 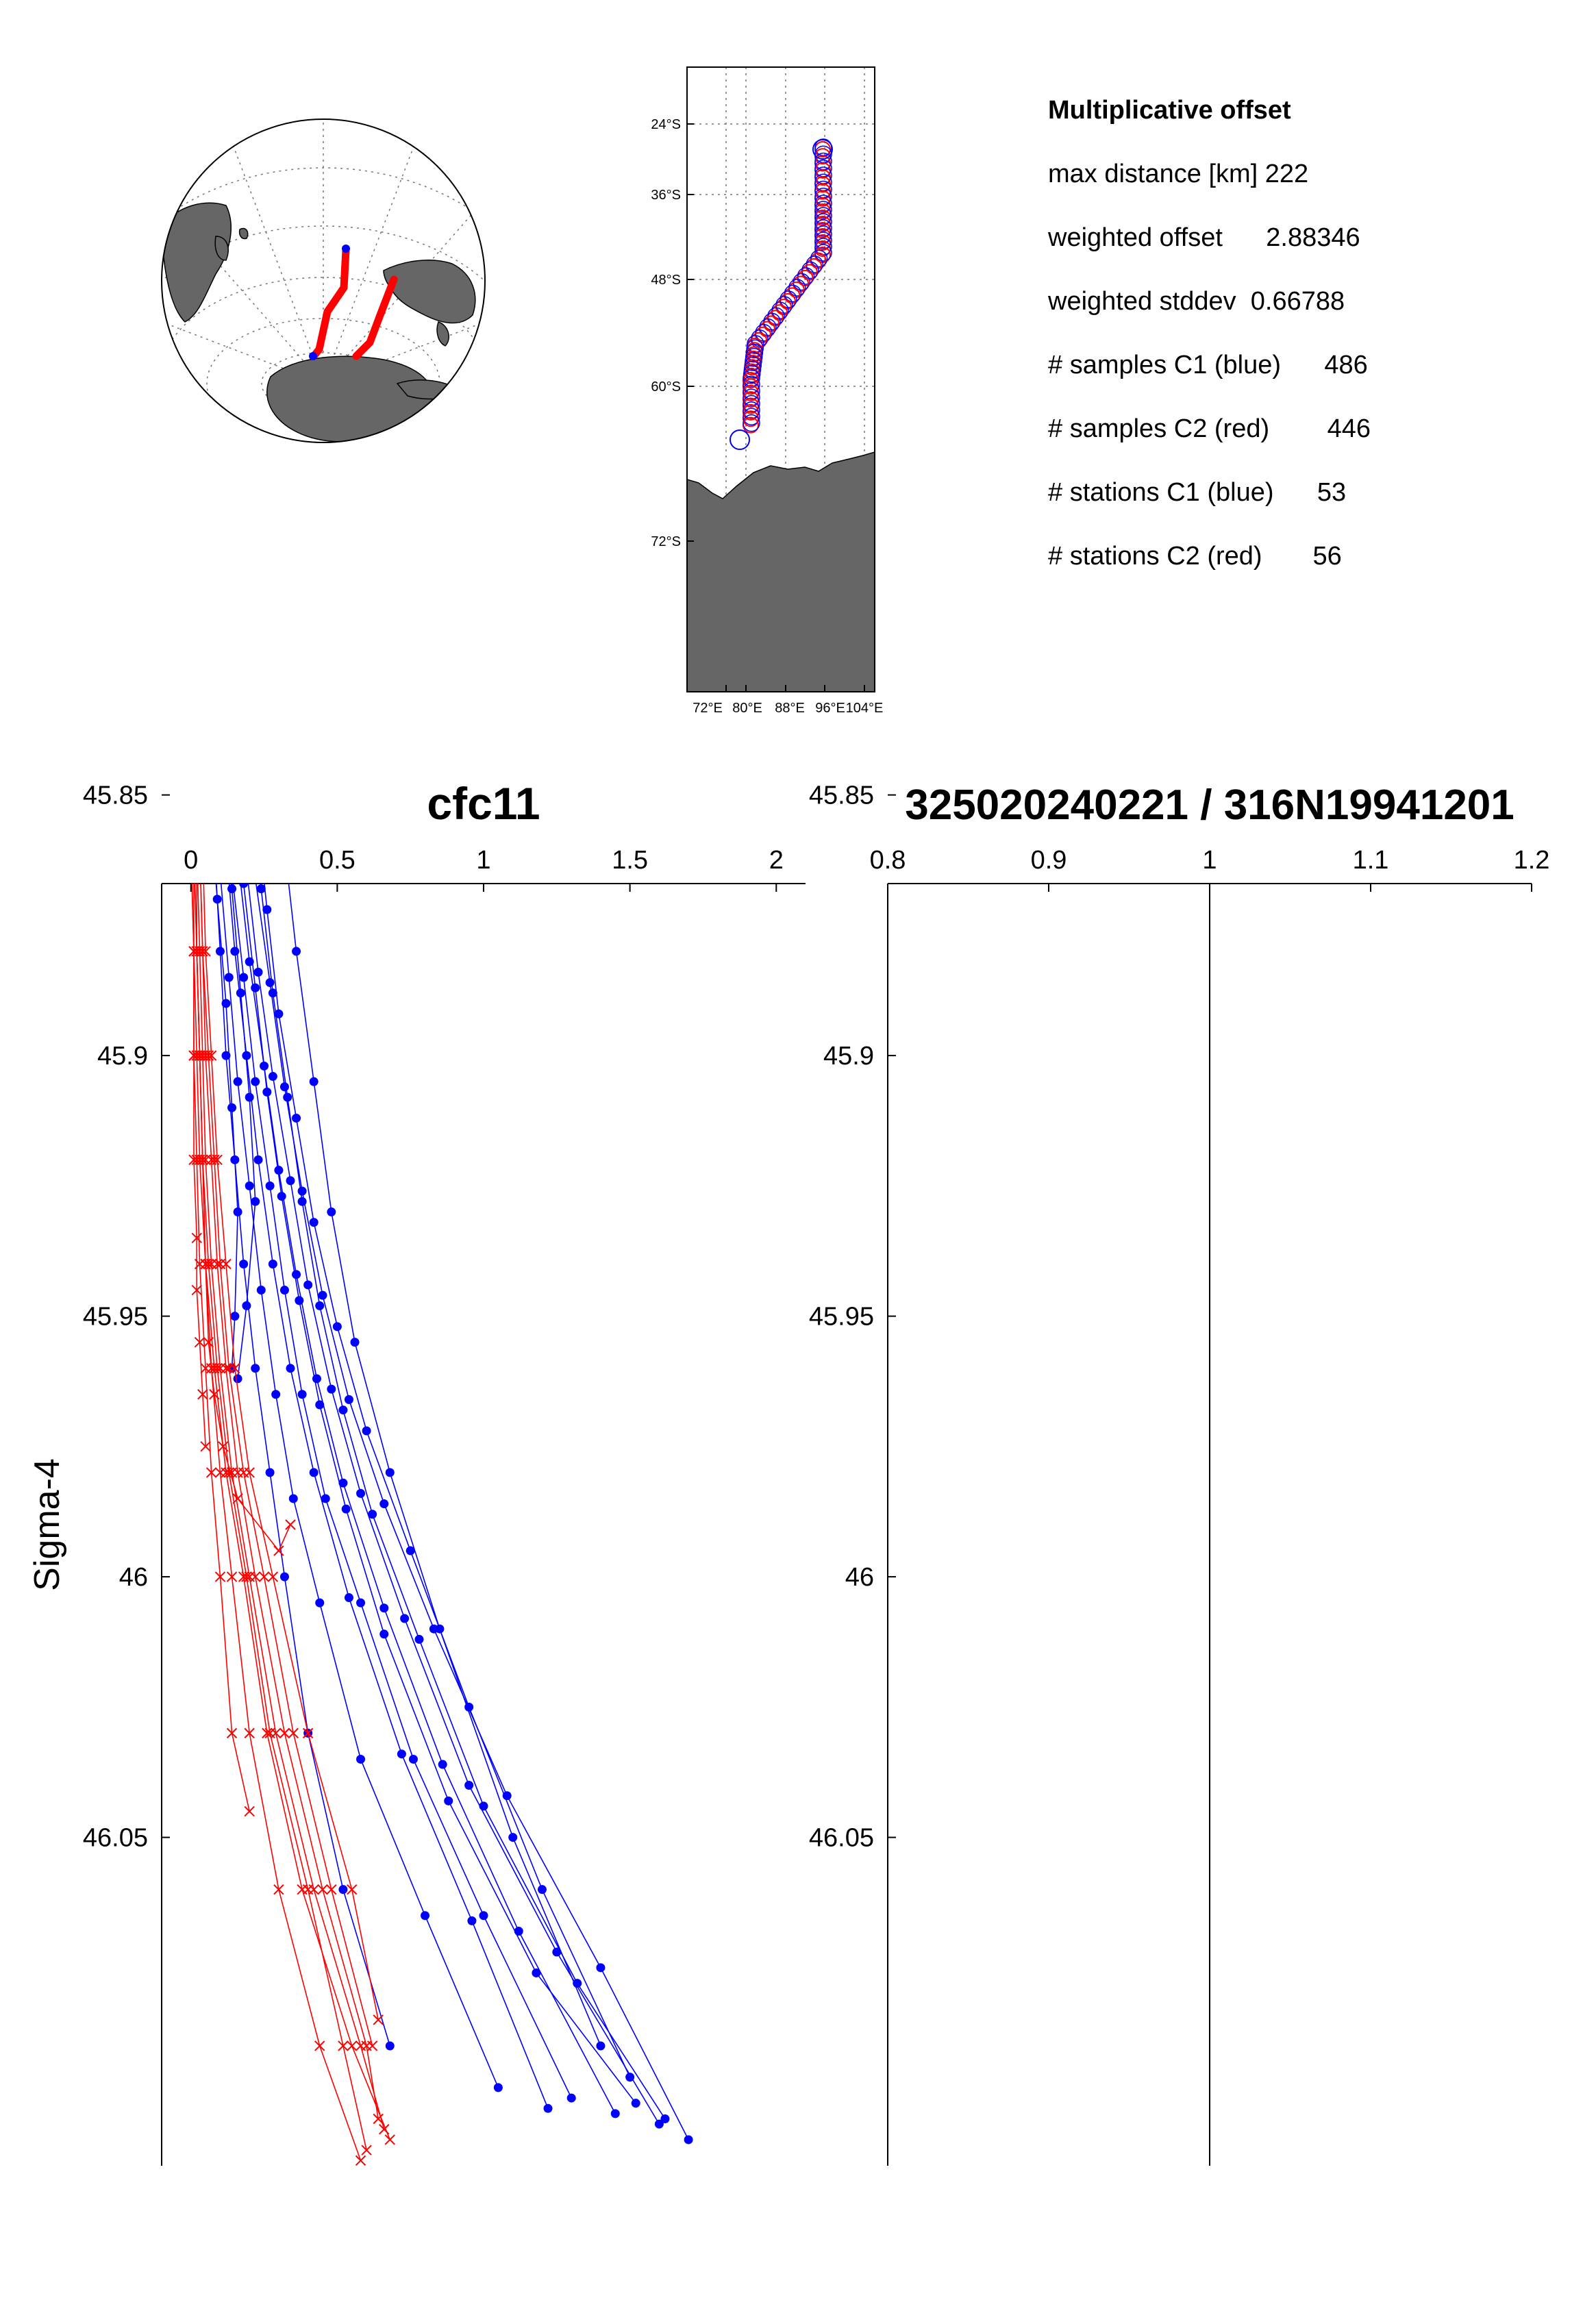 I want to click on stat-stations-c2: # stations C2 (red) 56, so click(x=1308, y=573).